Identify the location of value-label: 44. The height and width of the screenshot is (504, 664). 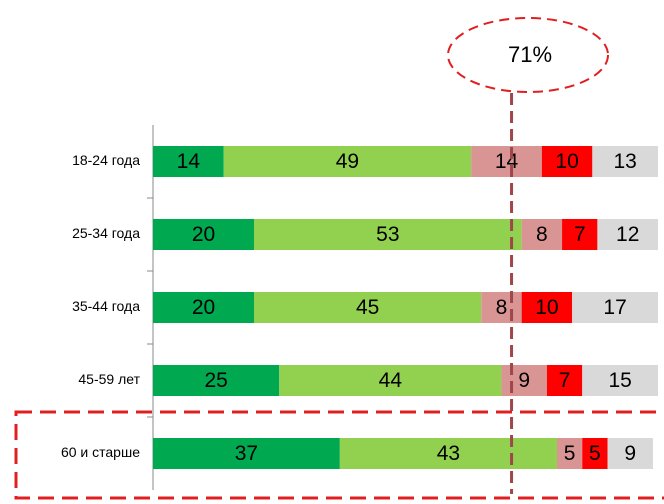
(391, 380).